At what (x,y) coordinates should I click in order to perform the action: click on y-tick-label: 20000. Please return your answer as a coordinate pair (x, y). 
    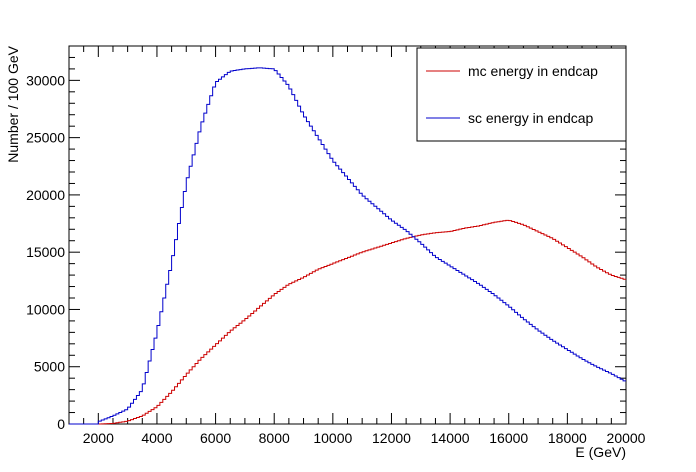
    Looking at the image, I should click on (45, 195).